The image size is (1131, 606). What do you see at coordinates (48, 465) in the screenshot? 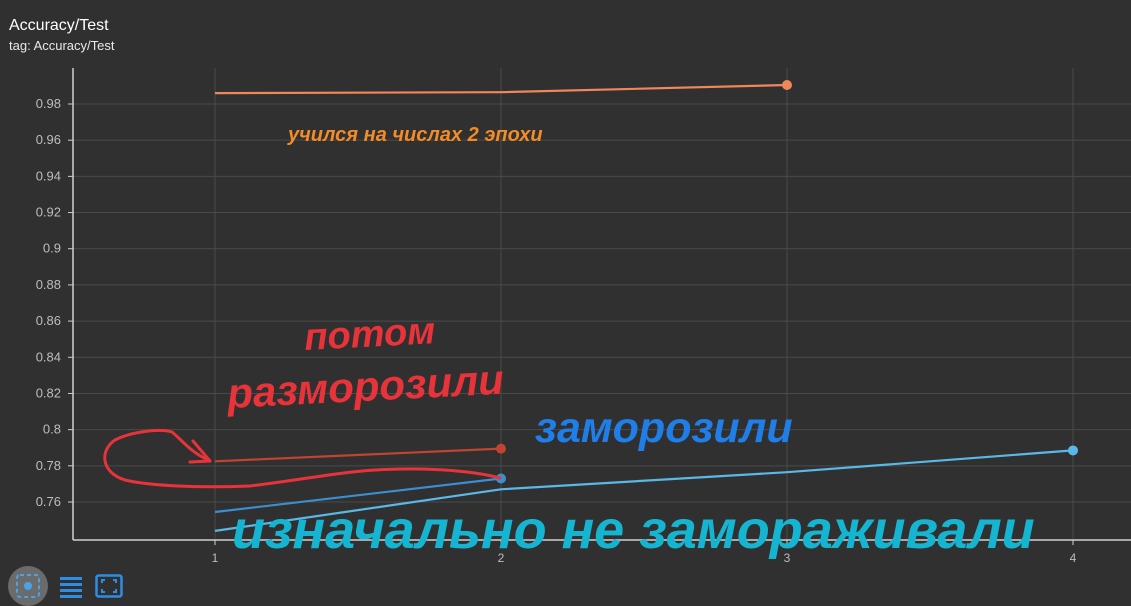
I see `y-tick-label: 0.78` at bounding box center [48, 465].